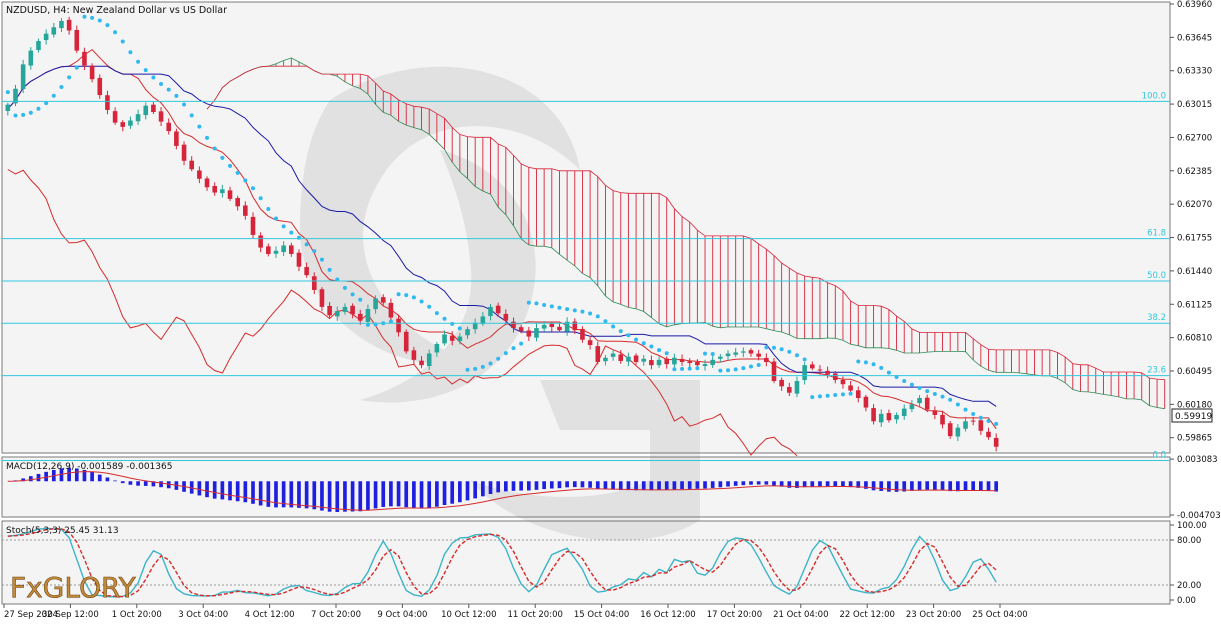 The width and height of the screenshot is (1221, 629). I want to click on price-tick-label: 0.63330, so click(1194, 72).